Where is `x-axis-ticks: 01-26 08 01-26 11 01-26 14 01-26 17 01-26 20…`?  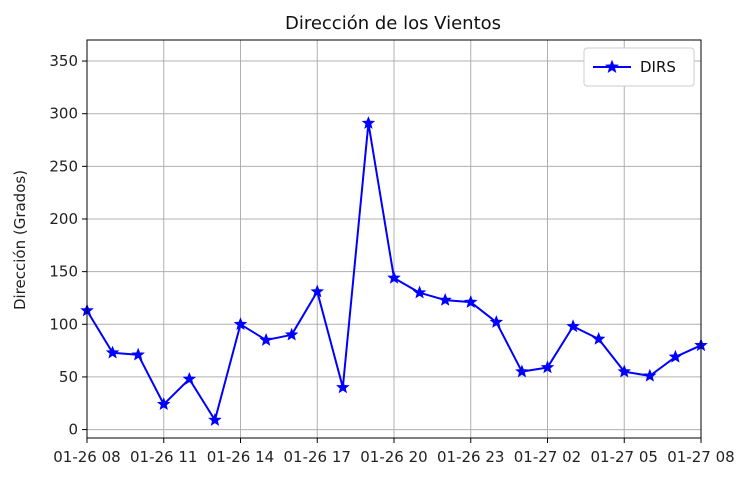 x-axis-ticks: 01-26 08 01-26 11 01-26 14 01-26 17 01-26 20… is located at coordinates (394, 452).